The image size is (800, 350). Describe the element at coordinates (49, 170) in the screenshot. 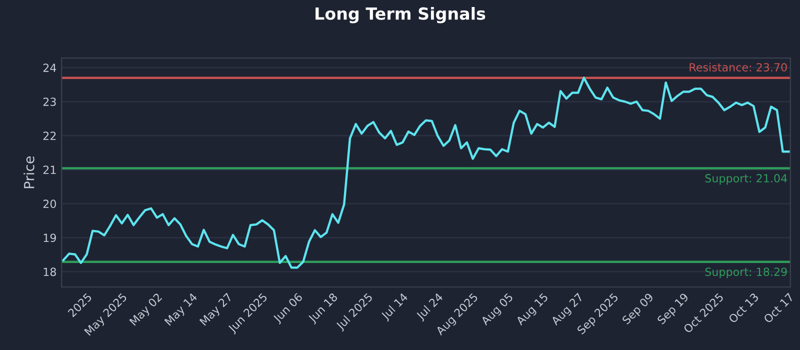

I see `y-tick-label: 21` at that location.